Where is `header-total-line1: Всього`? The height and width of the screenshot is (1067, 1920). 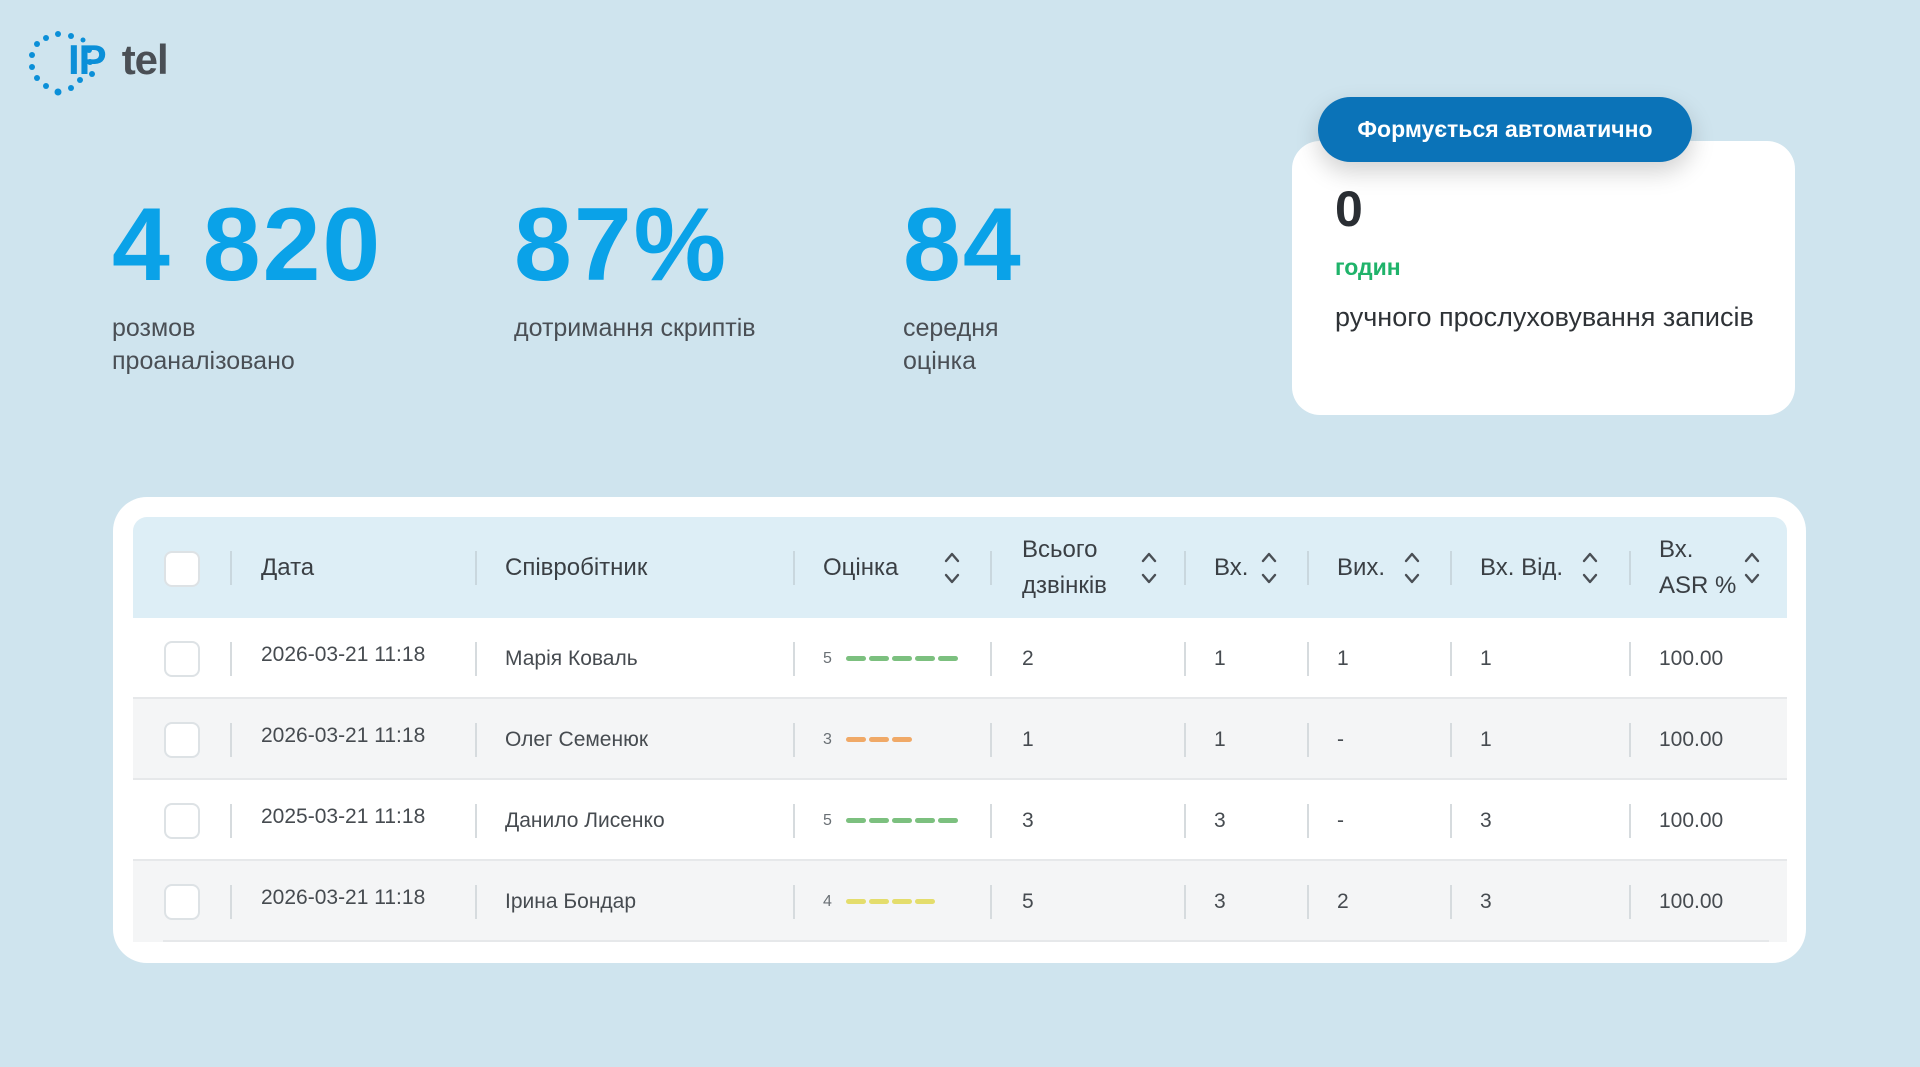 header-total-line1: Всього is located at coordinates (1060, 549).